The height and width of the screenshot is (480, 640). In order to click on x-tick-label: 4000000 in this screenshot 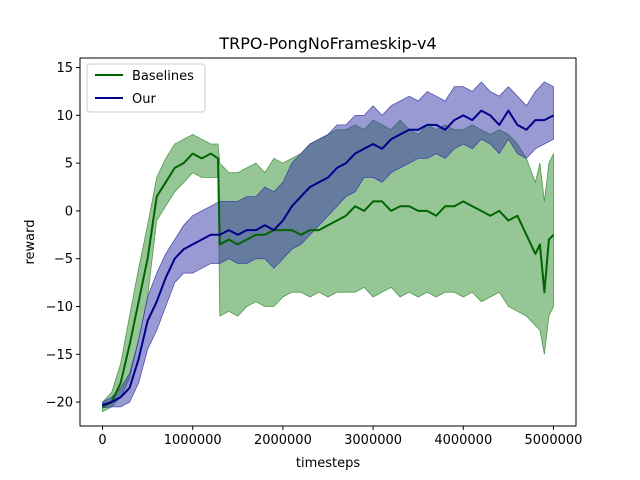, I will do `click(463, 440)`.